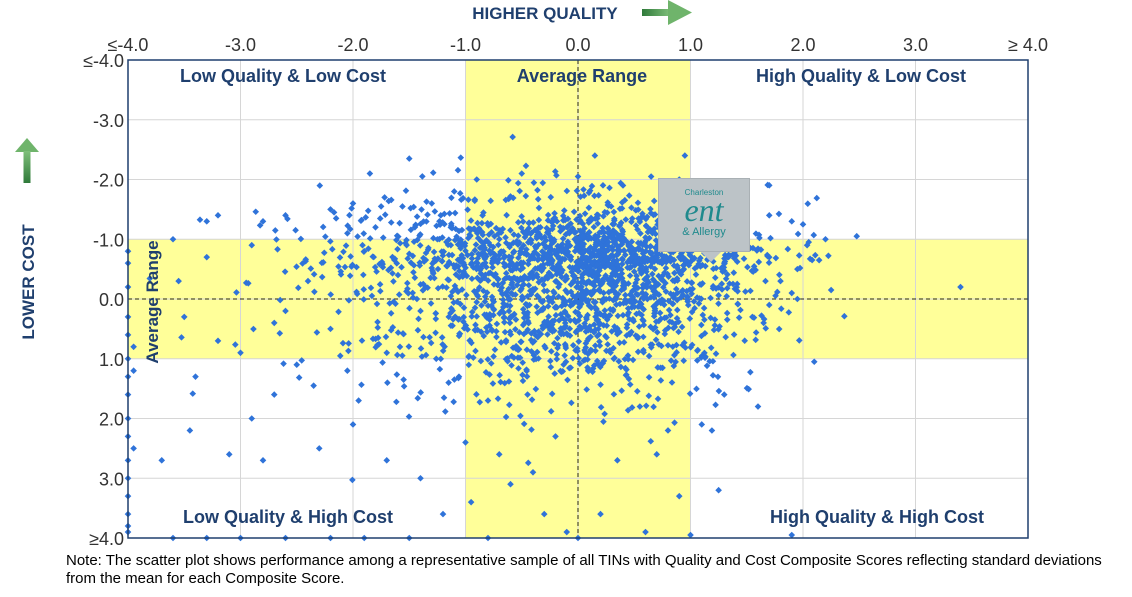 The width and height of the screenshot is (1132, 597). What do you see at coordinates (704, 232) in the screenshot?
I see `logo-line-3: & Allergy` at bounding box center [704, 232].